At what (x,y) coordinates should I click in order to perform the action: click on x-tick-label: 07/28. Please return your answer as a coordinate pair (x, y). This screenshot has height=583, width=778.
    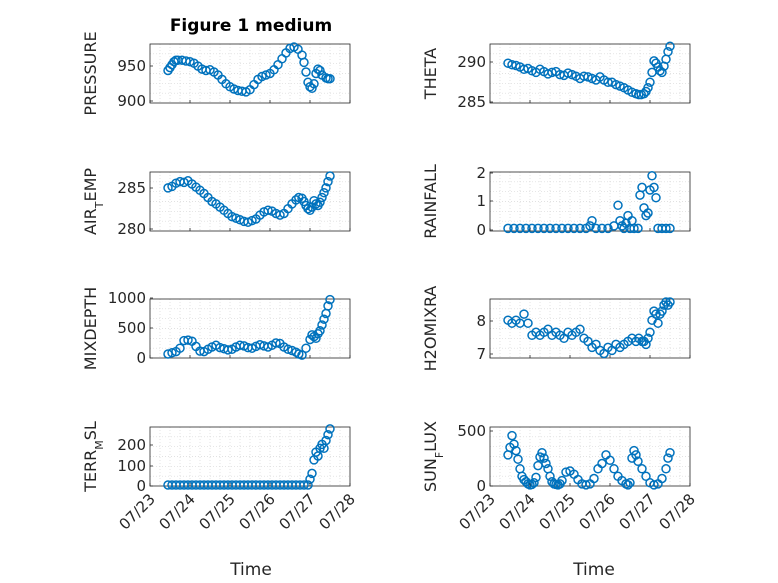
    Looking at the image, I should click on (337, 511).